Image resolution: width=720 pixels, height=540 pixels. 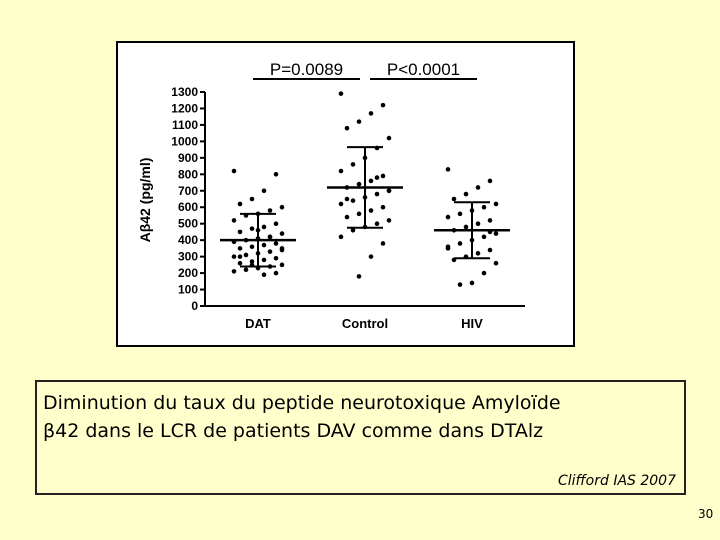 What do you see at coordinates (184, 141) in the screenshot?
I see `y-tick-label: 1000` at bounding box center [184, 141].